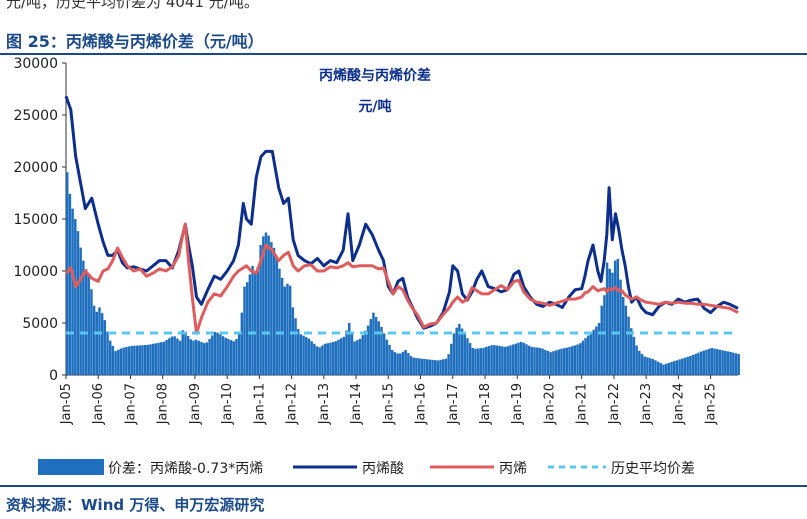 This screenshot has height=519, width=807. What do you see at coordinates (132, 5) in the screenshot?
I see `intro-text-fragment: 元/吨，历史平均价差为 4041 元/吨。` at bounding box center [132, 5].